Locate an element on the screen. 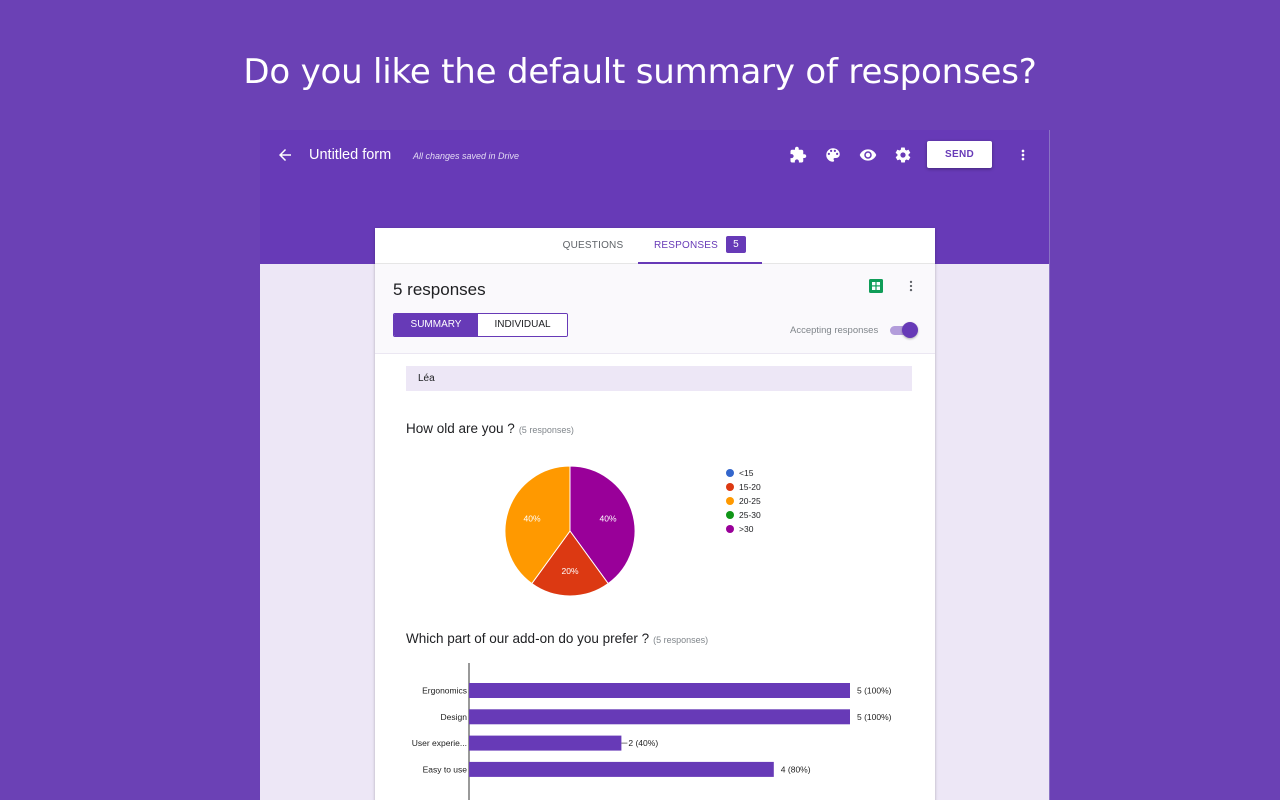 This screenshot has width=1280, height=800. bar-Design is located at coordinates (659, 717).